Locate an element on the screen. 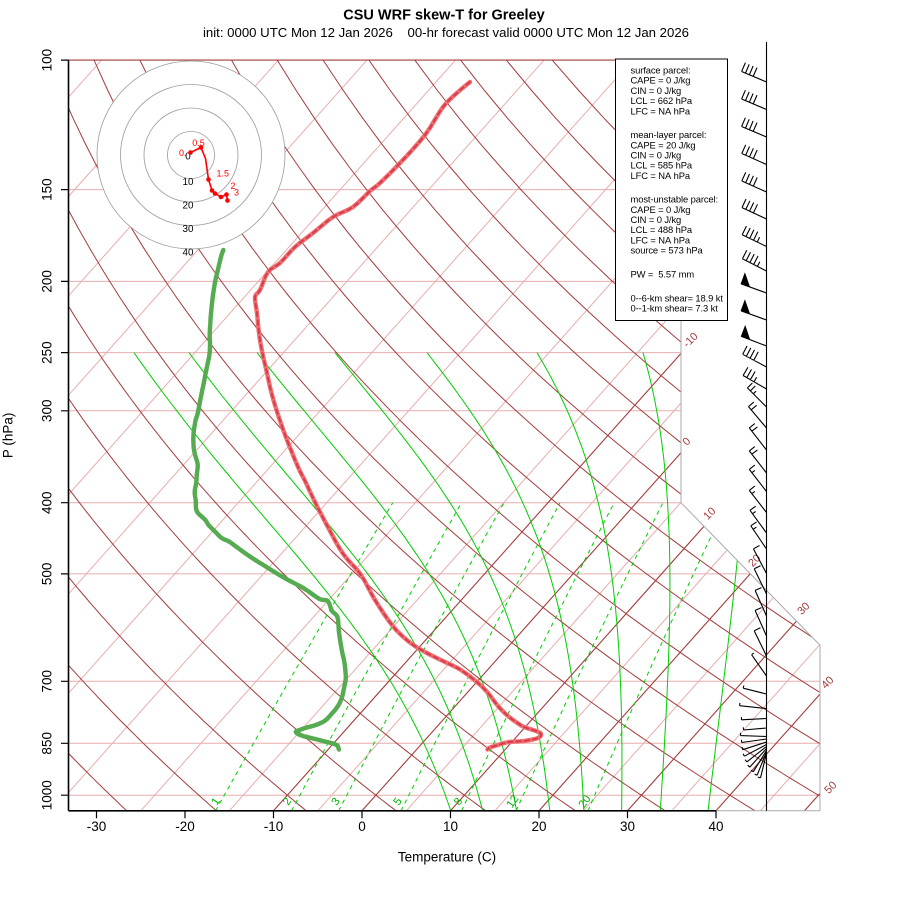 The width and height of the screenshot is (900, 905). svg-text: LCL = 488 hPa is located at coordinates (662, 229).